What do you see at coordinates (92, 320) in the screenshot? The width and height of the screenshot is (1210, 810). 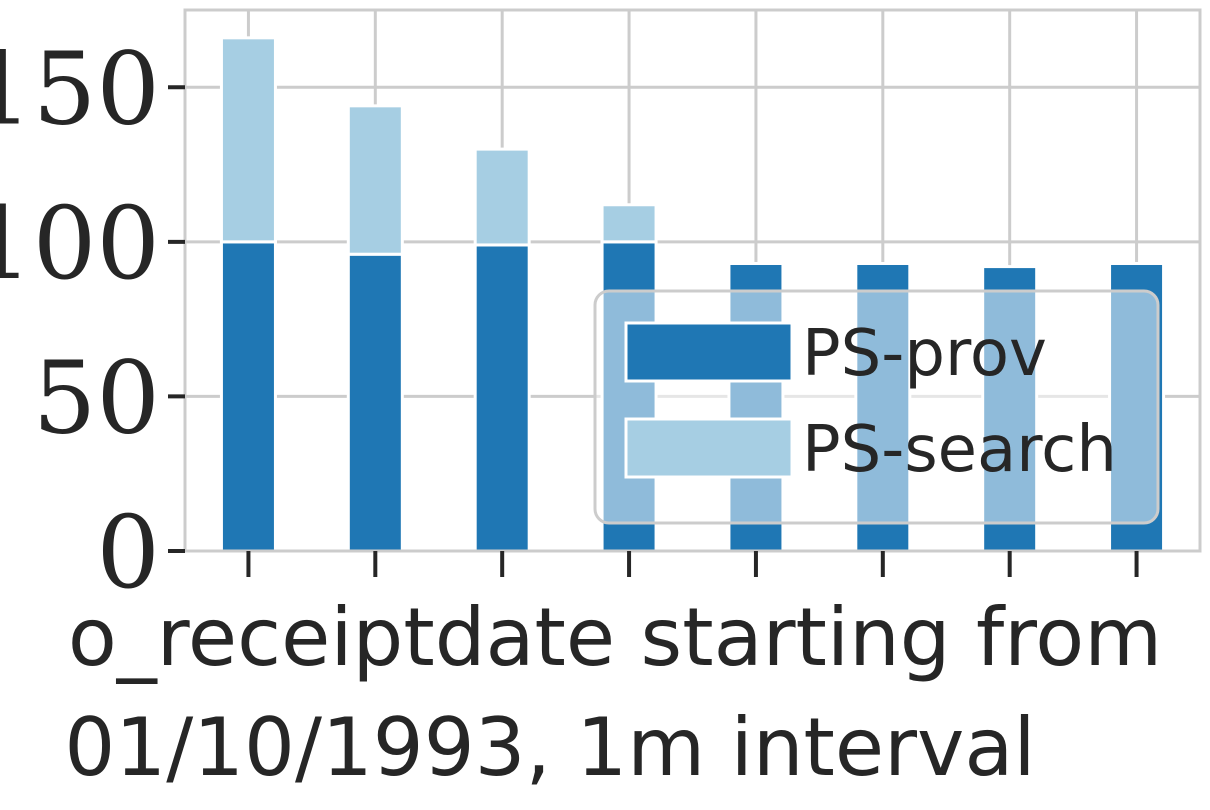 I see `y-axis: 0 50 100 150` at bounding box center [92, 320].